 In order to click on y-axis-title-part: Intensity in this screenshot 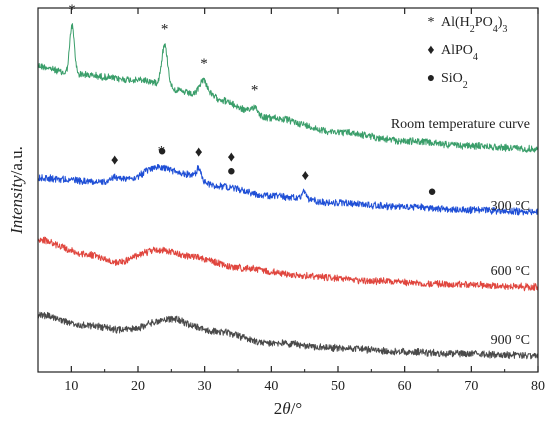, I will do `click(16, 205)`.